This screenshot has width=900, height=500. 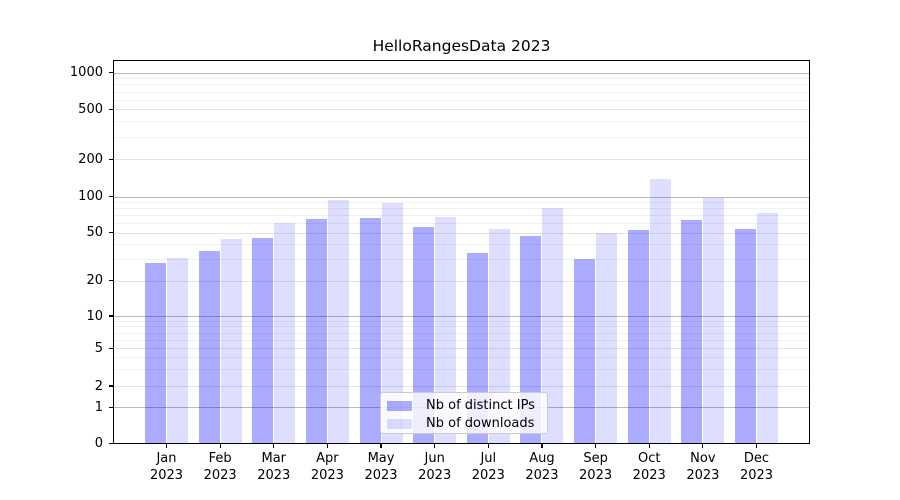 I want to click on bar-downloads-may, so click(x=392, y=323).